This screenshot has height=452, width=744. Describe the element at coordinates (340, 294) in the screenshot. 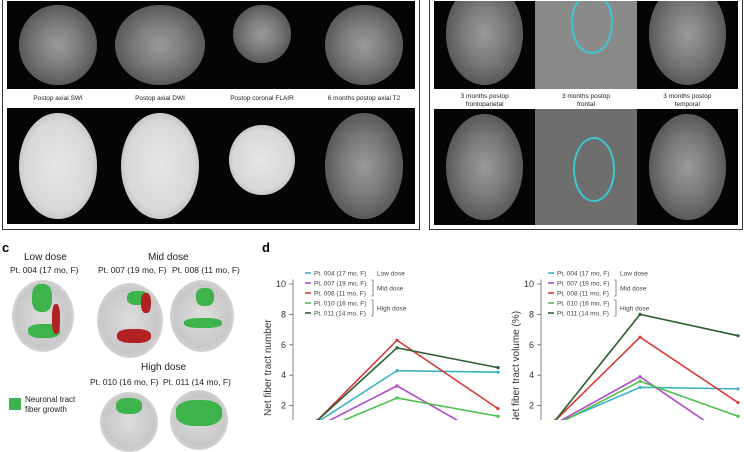

I see `legend-label: Pt. 008 (11 mo, F)` at that location.